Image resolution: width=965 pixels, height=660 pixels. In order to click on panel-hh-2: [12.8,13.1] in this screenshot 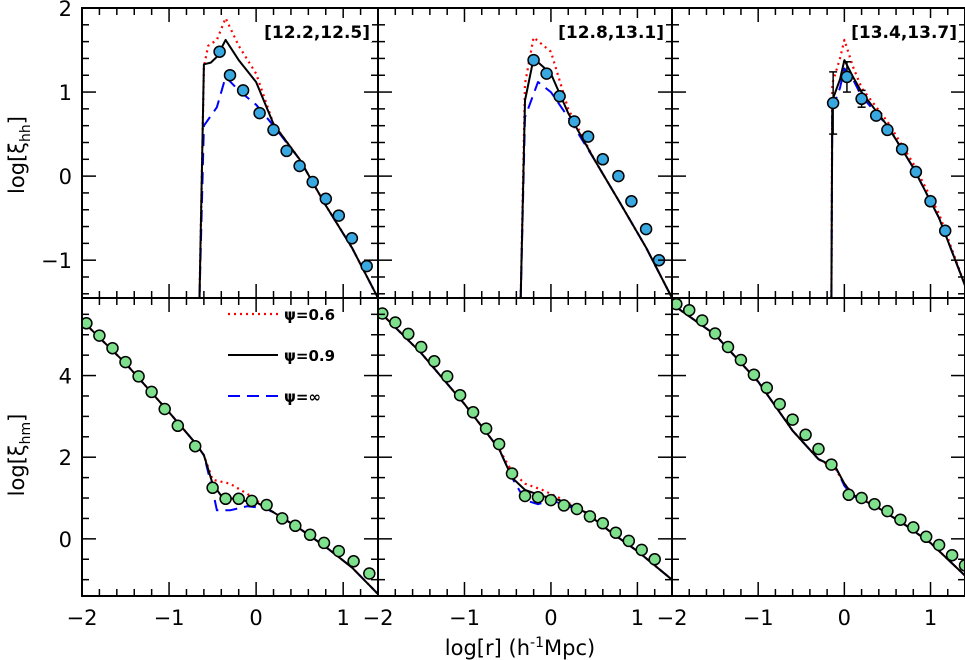, I will do `click(525, 153)`.